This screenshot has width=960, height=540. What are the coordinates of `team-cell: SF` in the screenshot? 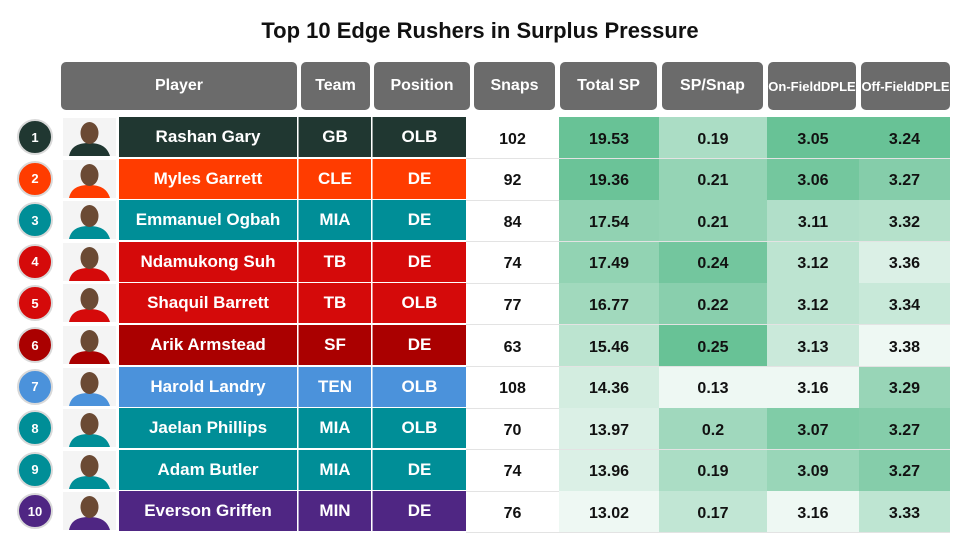 It's located at (334, 345).